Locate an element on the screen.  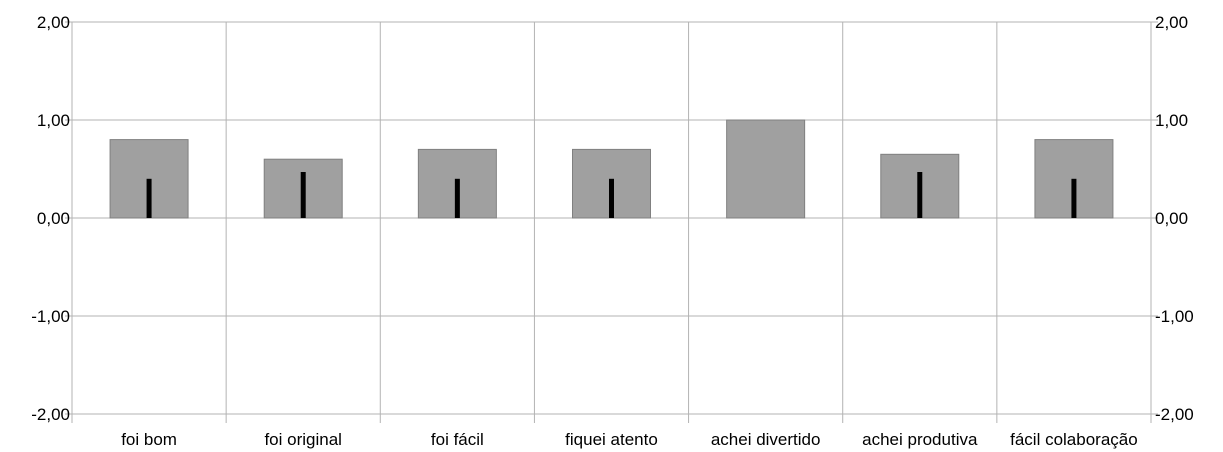
y-tick-label-right: 1,00 is located at coordinates (1171, 120).